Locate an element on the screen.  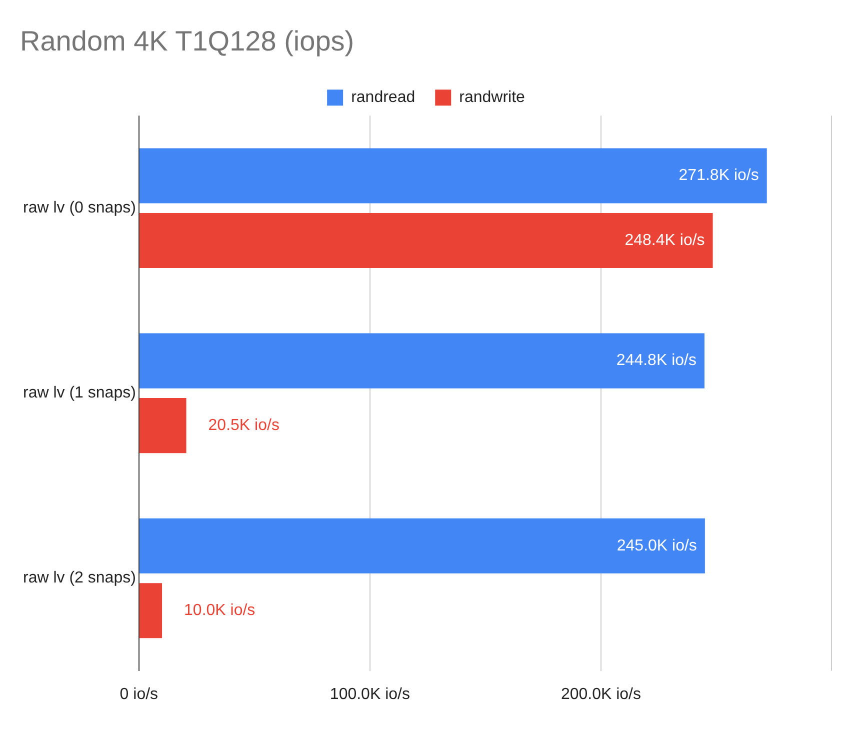
data-label: 245.0K io/s is located at coordinates (656, 545).